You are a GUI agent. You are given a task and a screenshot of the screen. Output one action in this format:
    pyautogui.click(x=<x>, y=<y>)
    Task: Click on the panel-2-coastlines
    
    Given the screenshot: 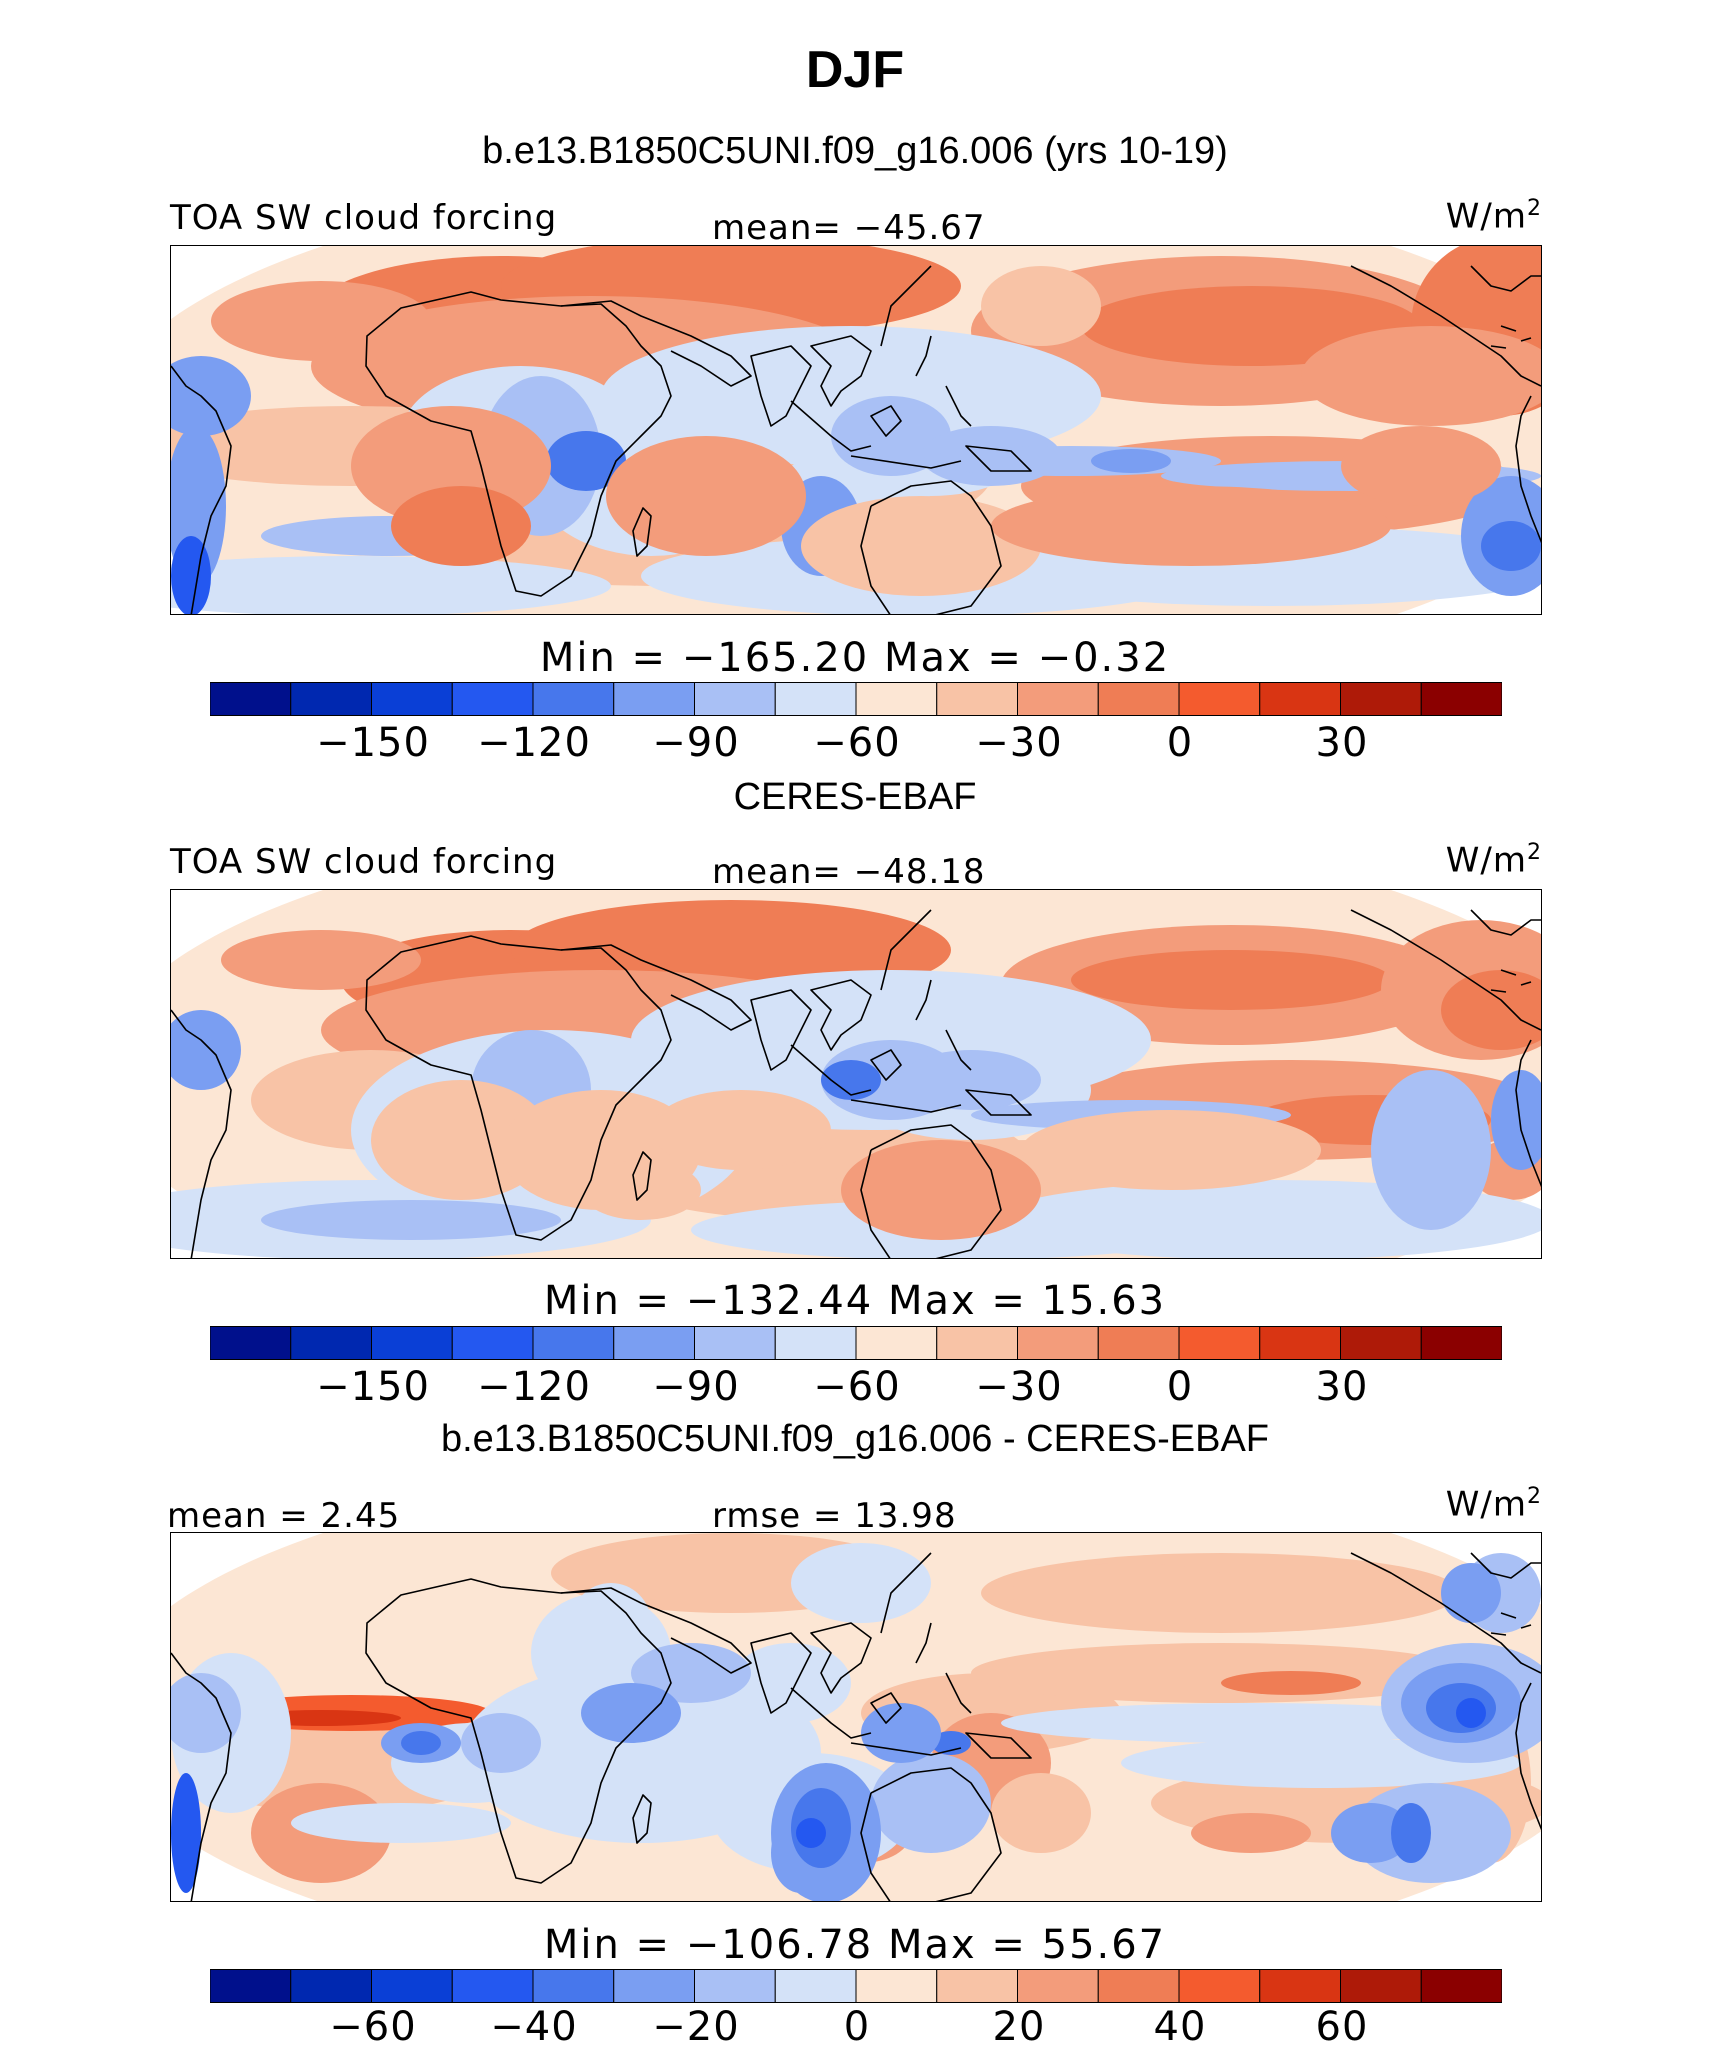 What is the action you would take?
    pyautogui.click(x=856, y=1083)
    